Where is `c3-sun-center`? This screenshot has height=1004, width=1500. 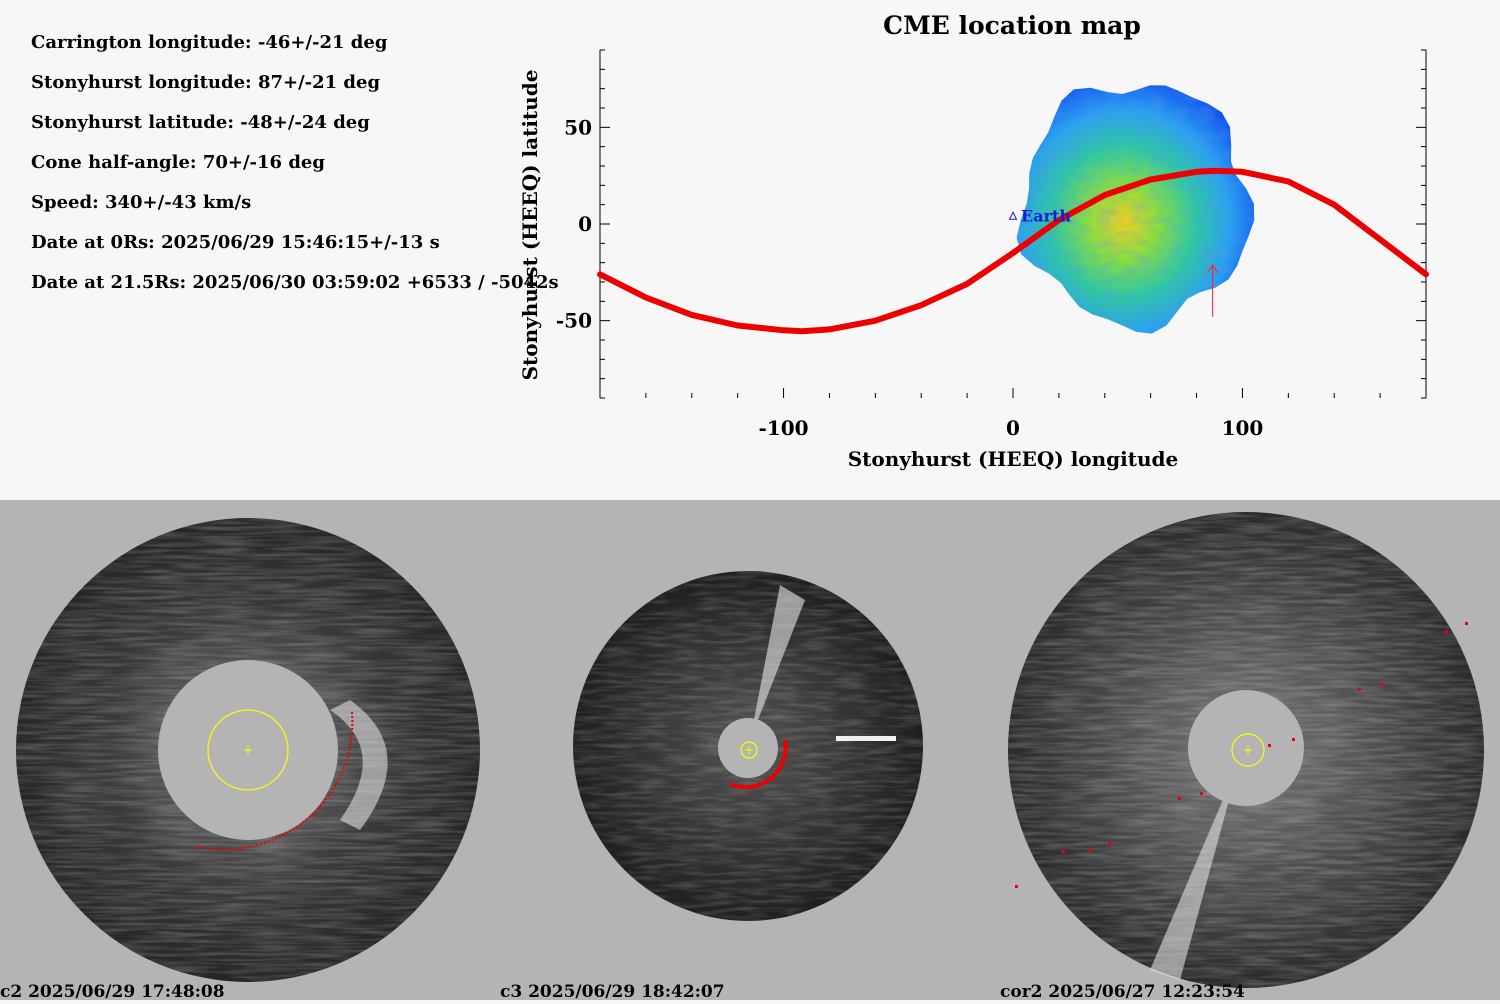 c3-sun-center is located at coordinates (749, 750).